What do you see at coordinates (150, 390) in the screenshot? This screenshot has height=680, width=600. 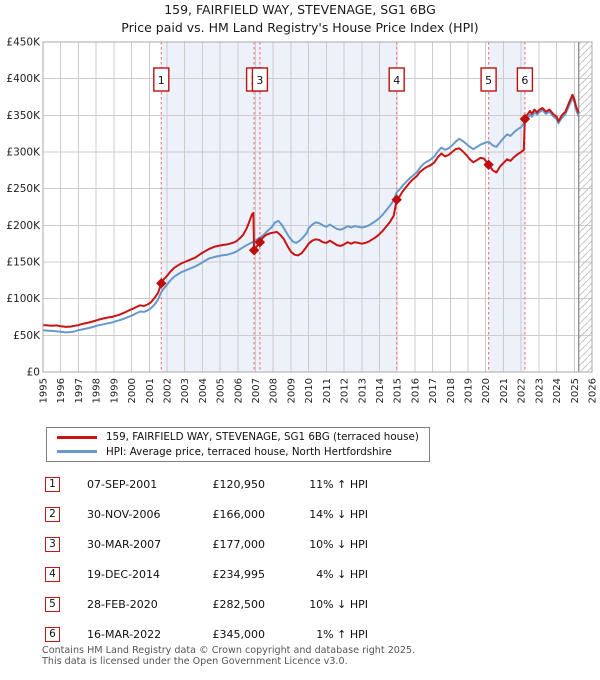 I see `svg-text: 2001` at bounding box center [150, 390].